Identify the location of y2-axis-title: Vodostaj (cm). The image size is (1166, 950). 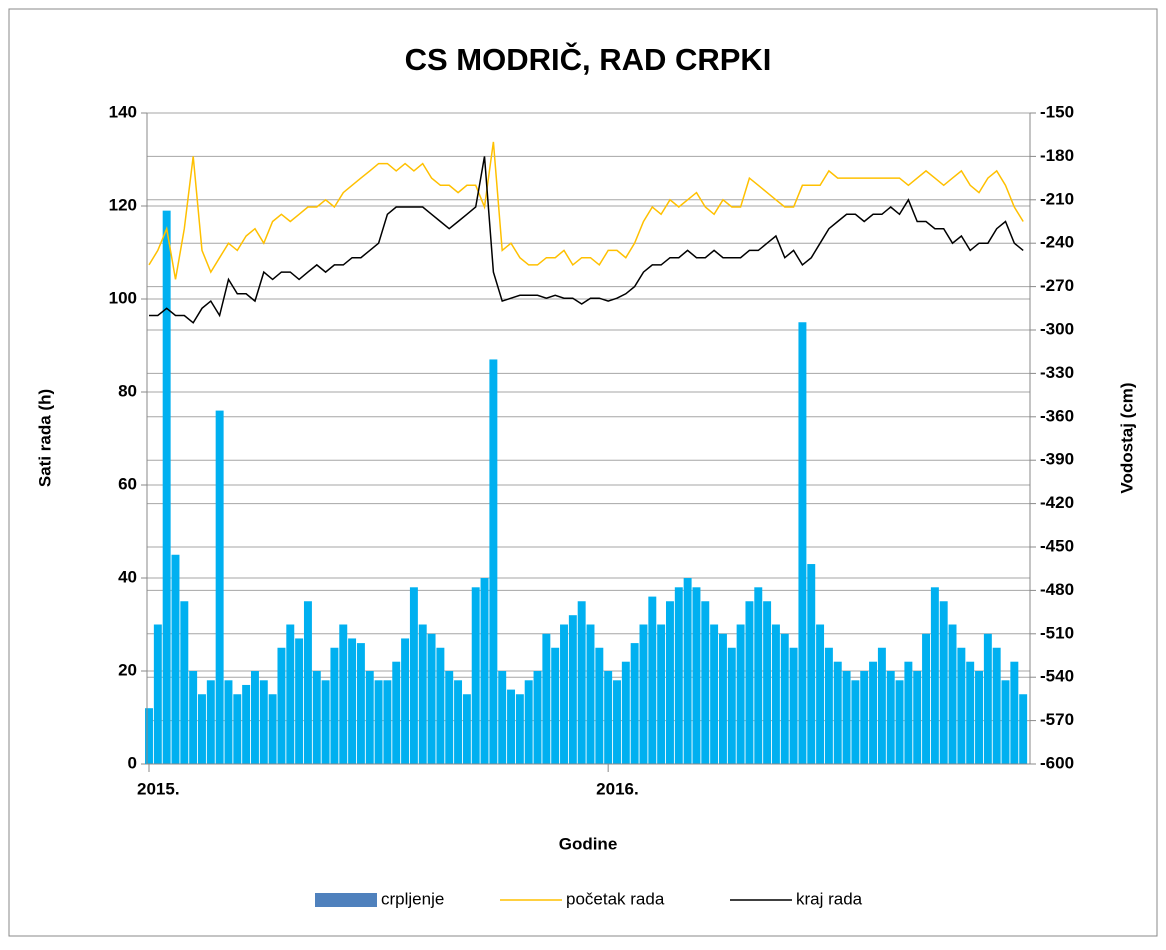
(1126, 437).